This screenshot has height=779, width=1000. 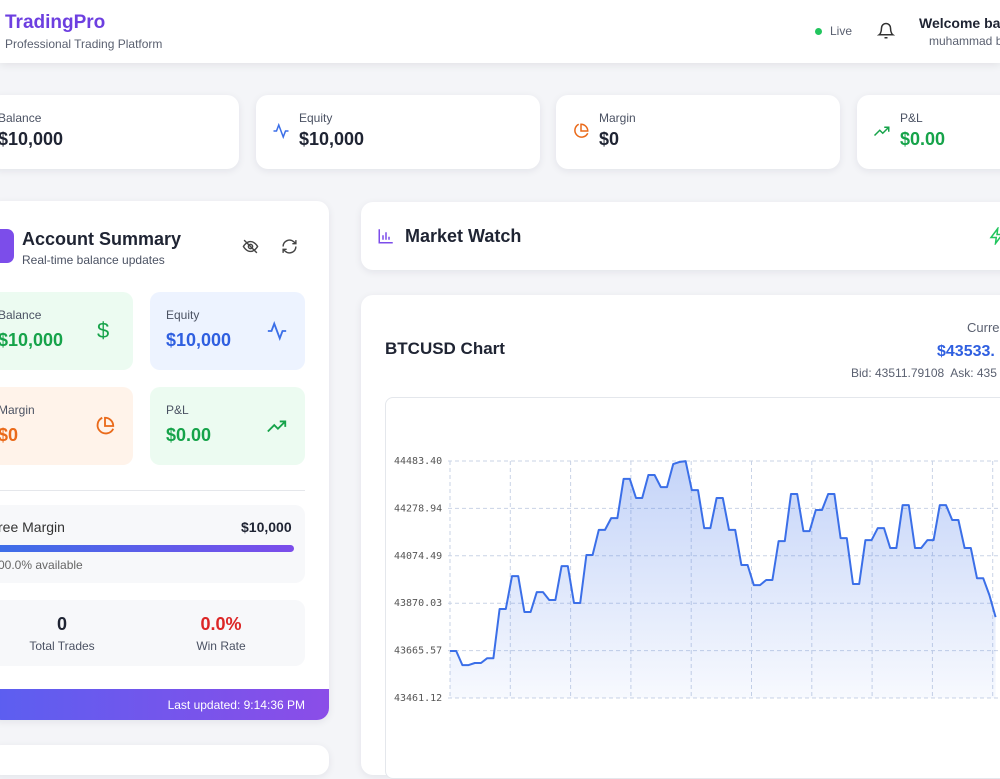 What do you see at coordinates (9, 435) in the screenshot?
I see `mini-value: $0` at bounding box center [9, 435].